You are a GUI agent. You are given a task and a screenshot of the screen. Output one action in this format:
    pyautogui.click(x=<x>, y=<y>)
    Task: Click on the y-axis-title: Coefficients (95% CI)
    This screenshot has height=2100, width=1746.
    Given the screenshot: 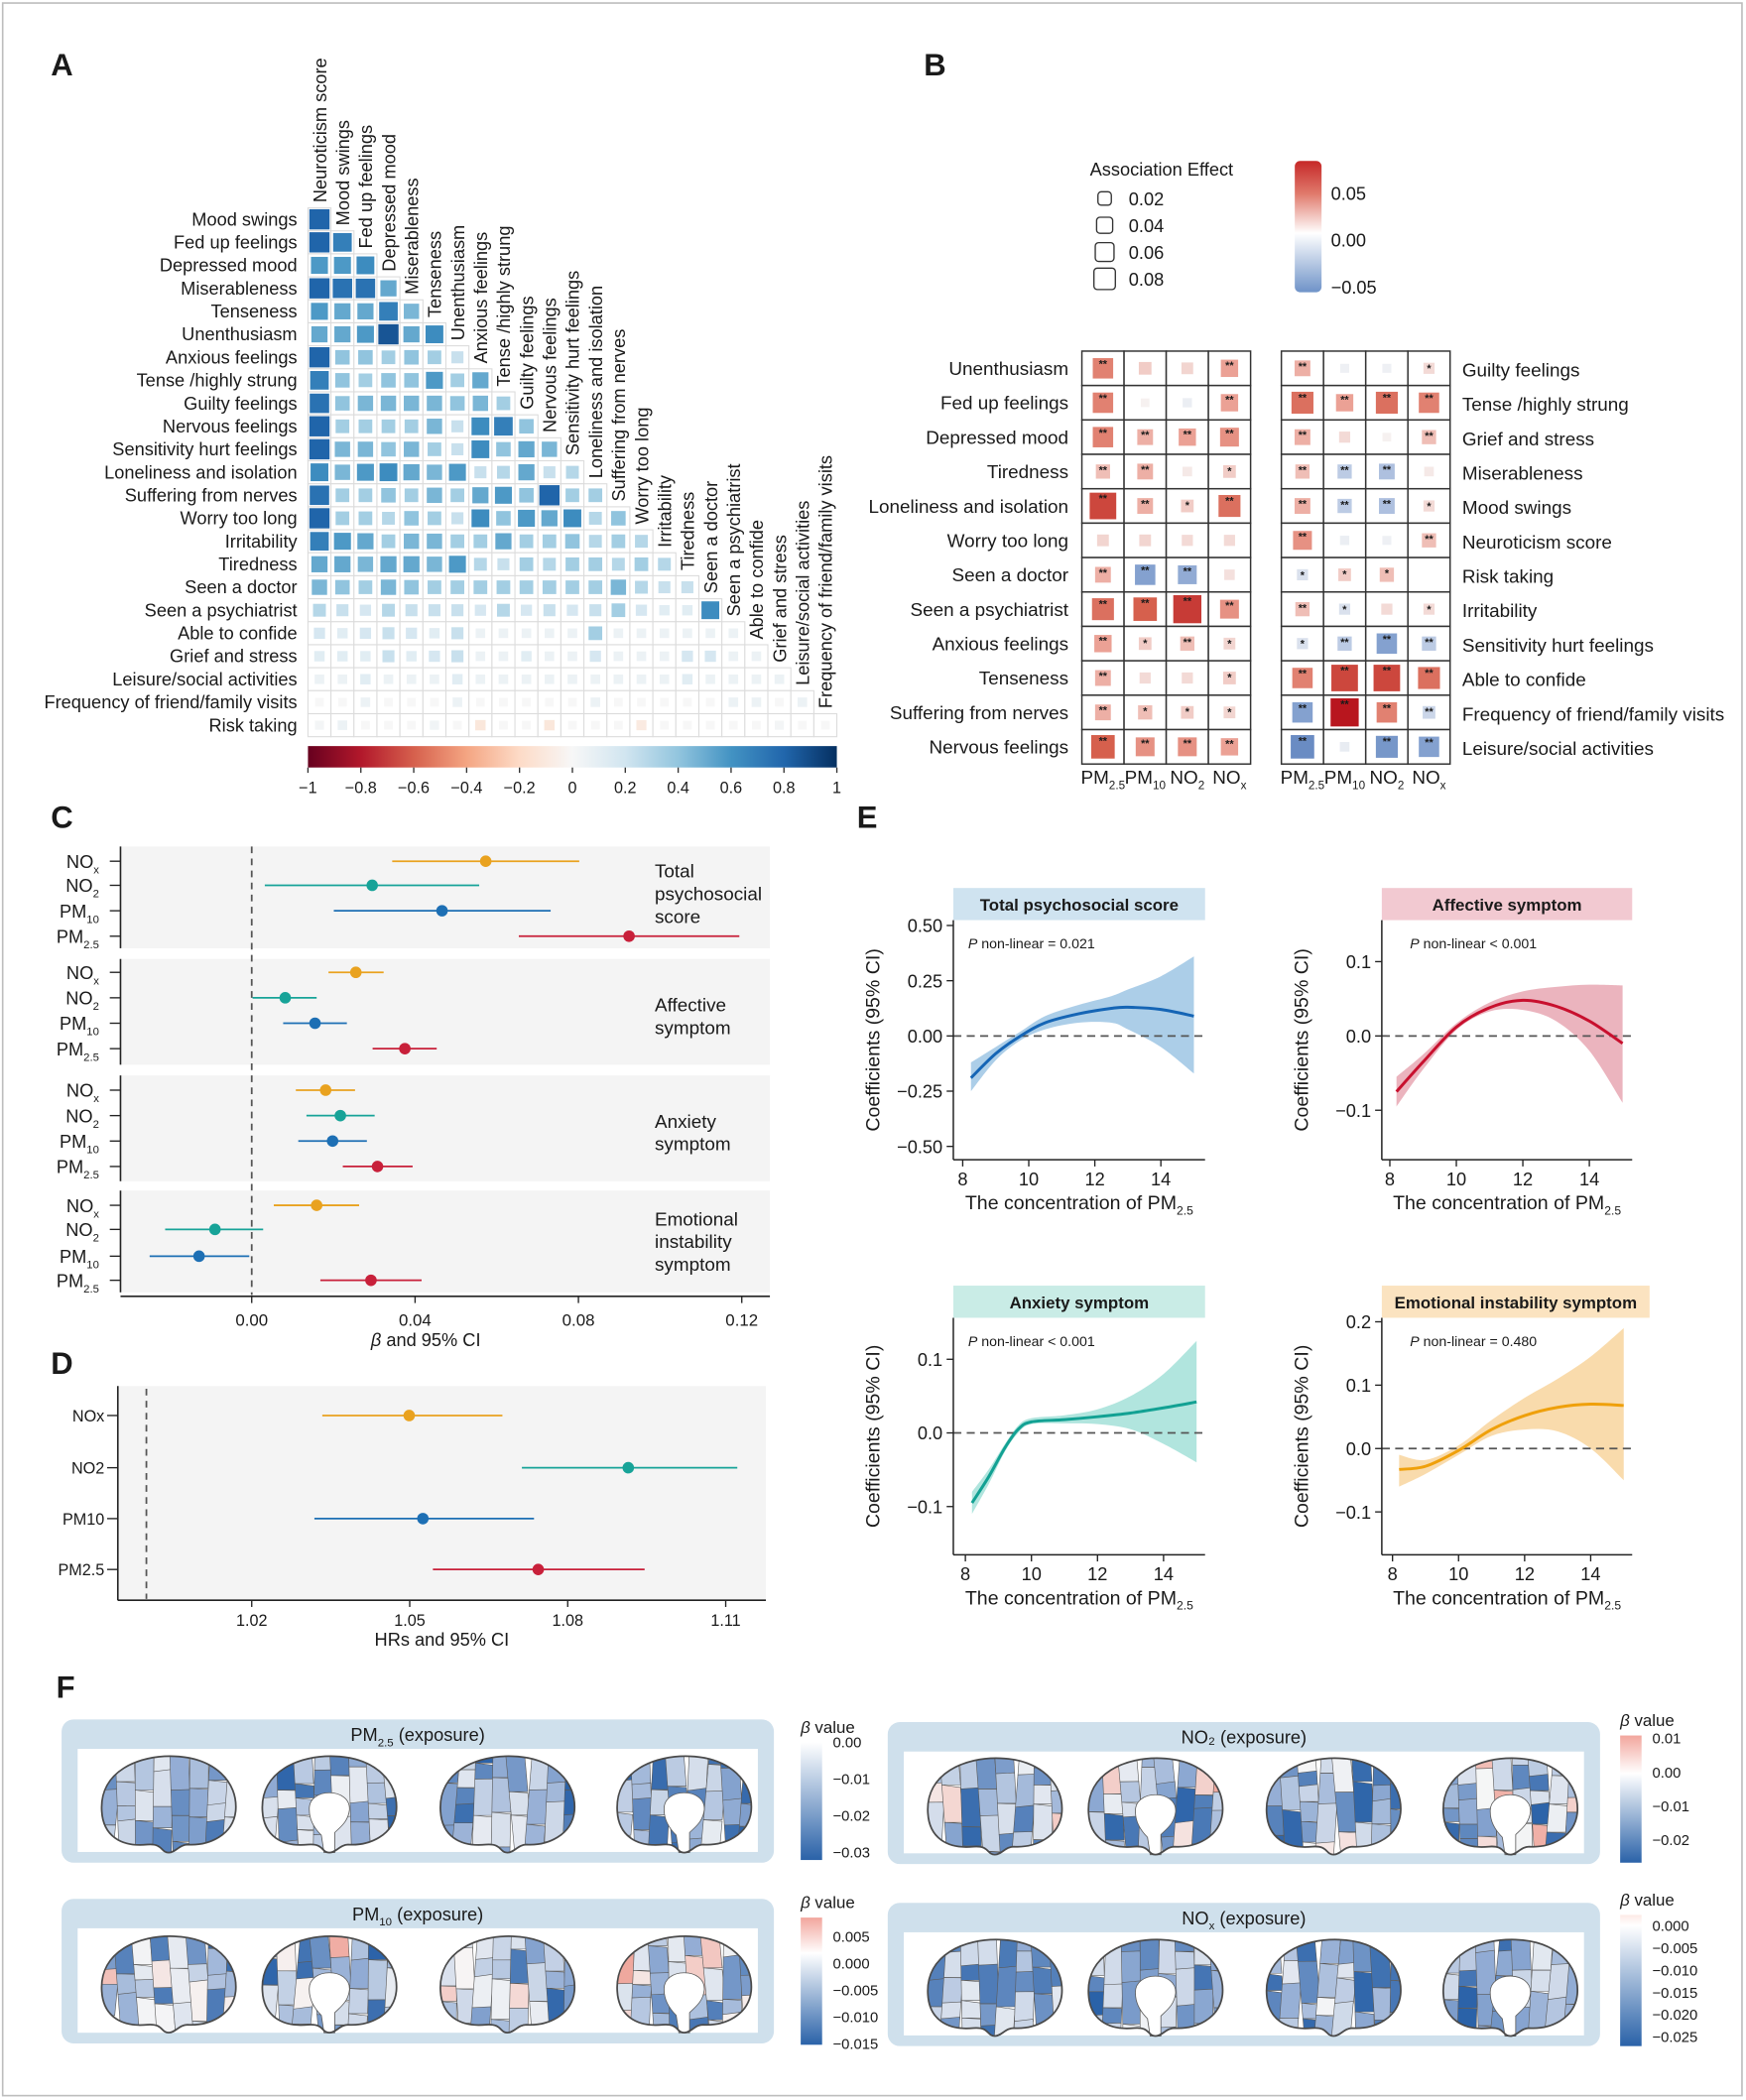 What is the action you would take?
    pyautogui.click(x=1302, y=1436)
    